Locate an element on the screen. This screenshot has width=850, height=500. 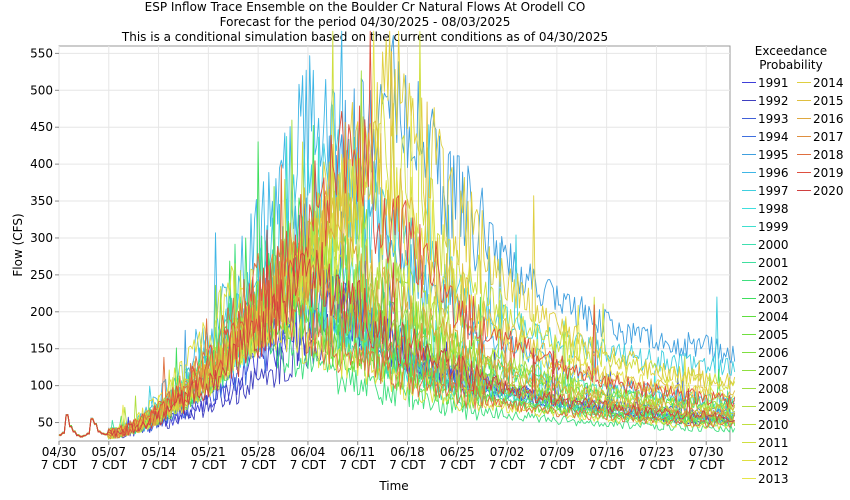
legend-label: 1992 is located at coordinates (773, 101).